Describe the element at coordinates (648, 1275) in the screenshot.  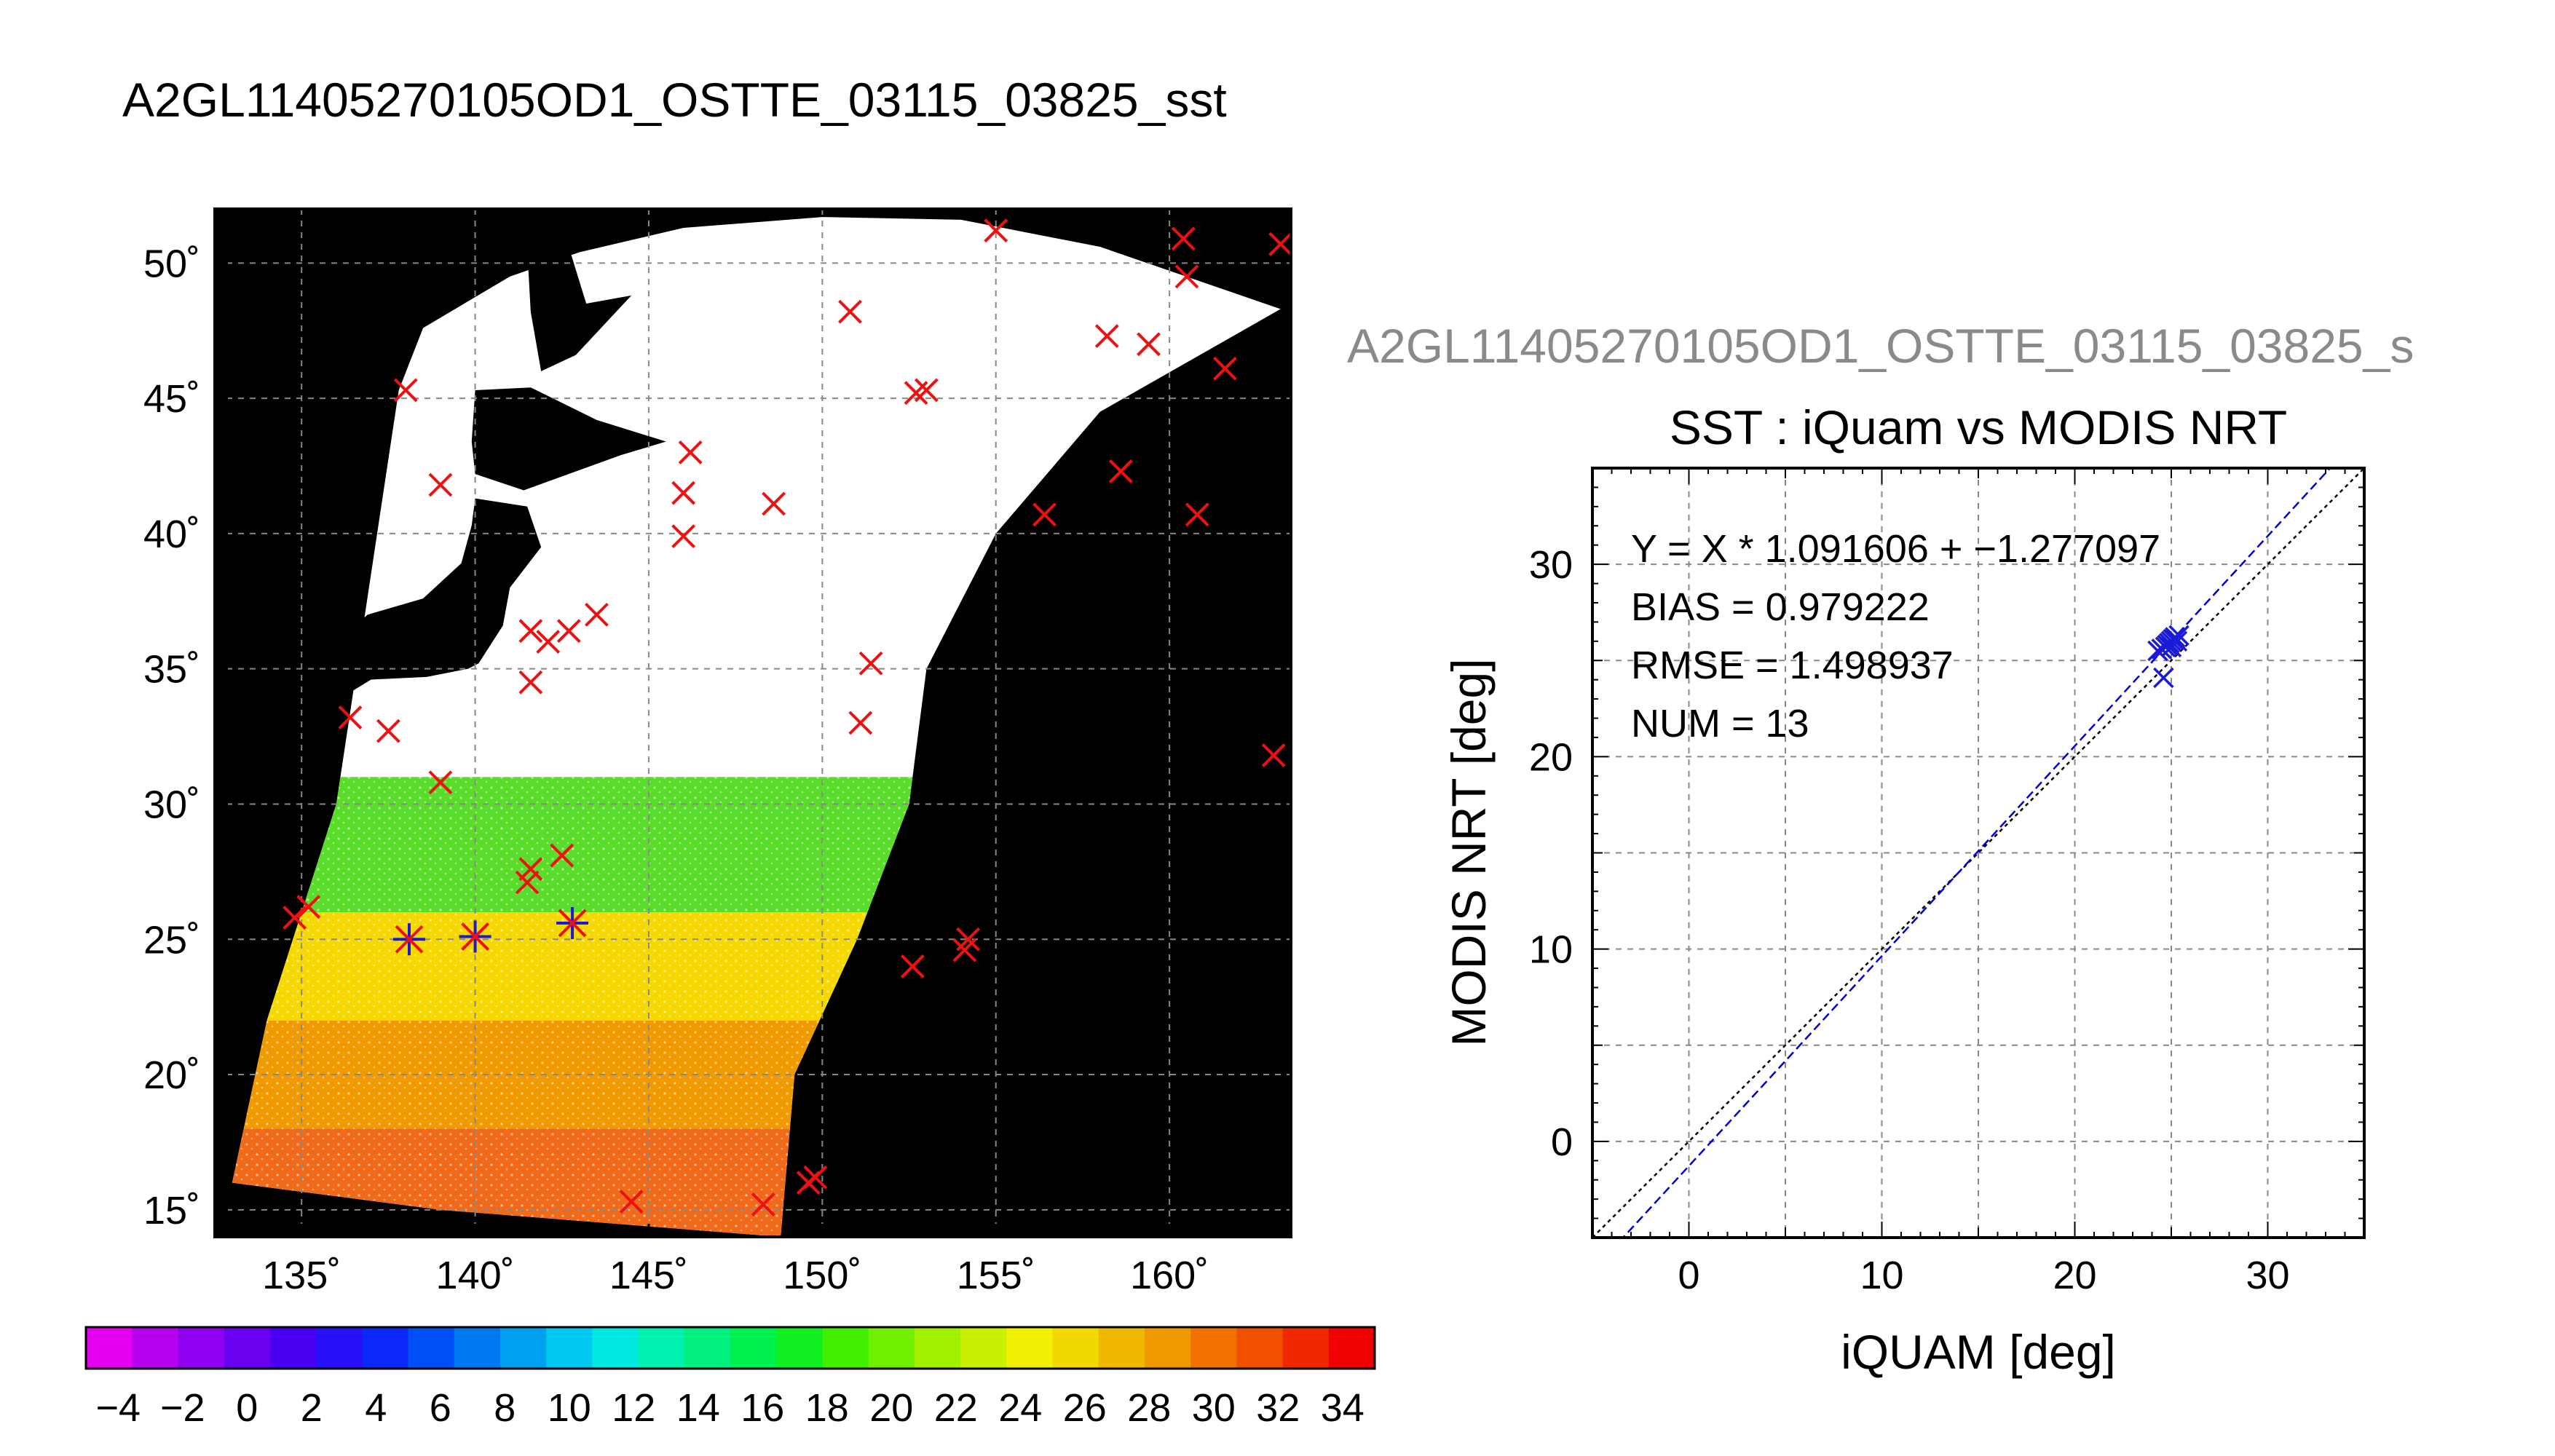
I see `lon-tick-label: 145˚` at that location.